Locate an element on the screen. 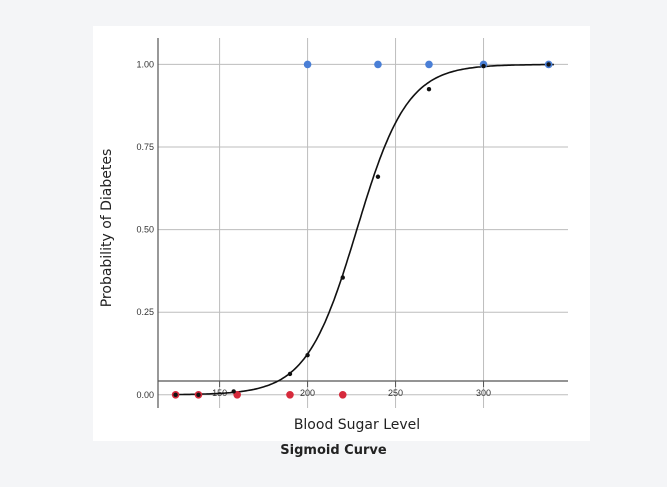  y-axis-label: Probability of Diabetes is located at coordinates (107, 228).